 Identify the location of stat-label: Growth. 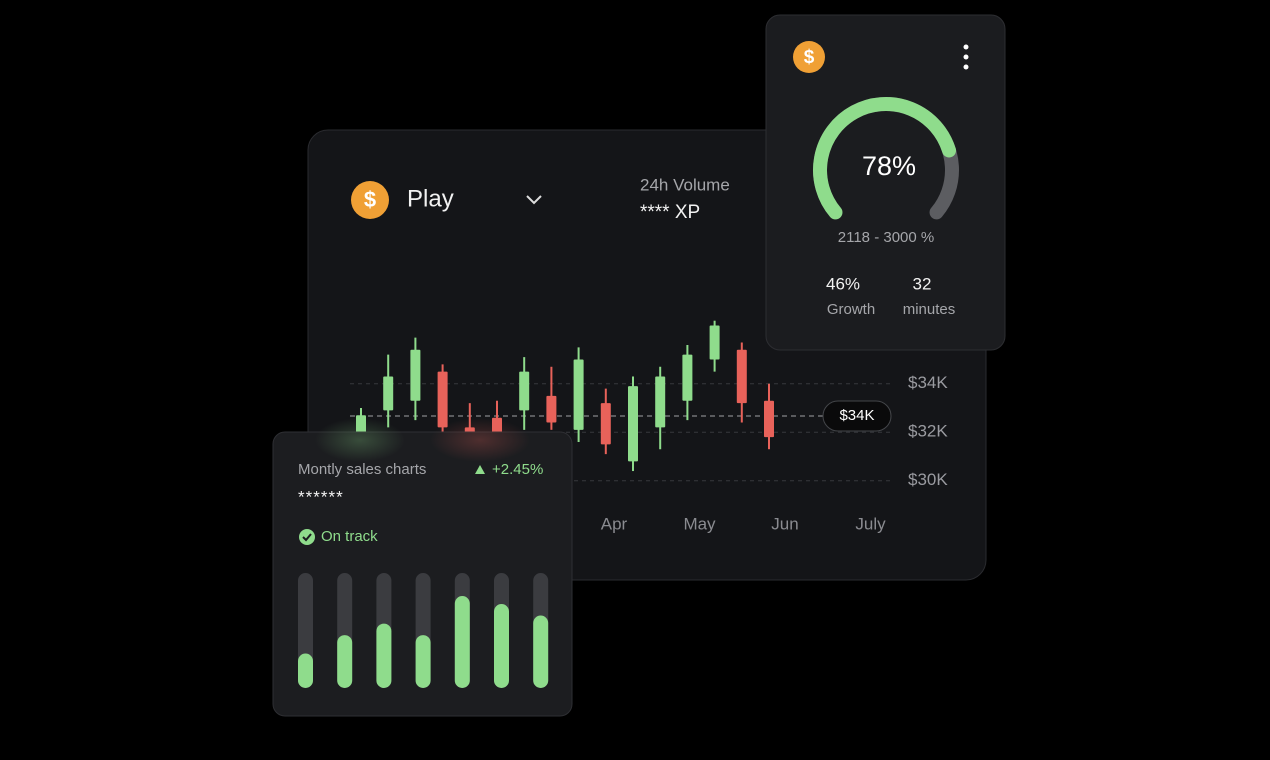
(851, 309).